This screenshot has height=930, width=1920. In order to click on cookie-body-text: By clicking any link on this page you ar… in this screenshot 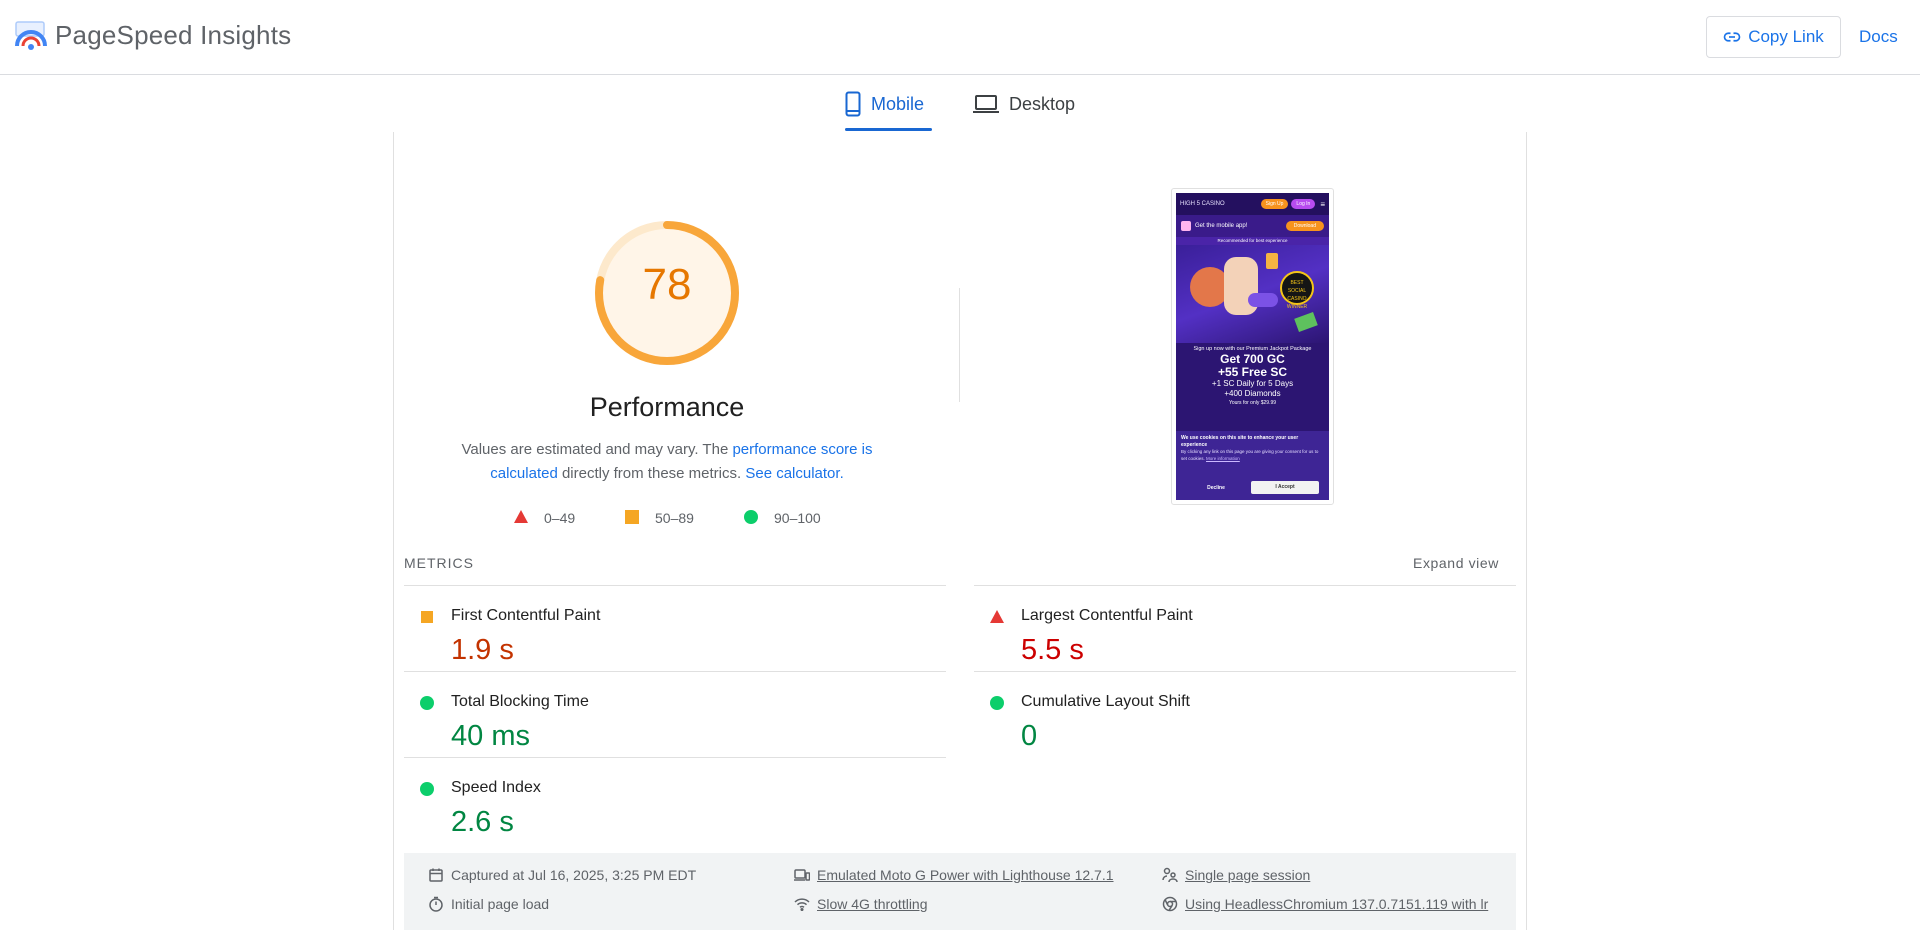, I will do `click(1250, 455)`.